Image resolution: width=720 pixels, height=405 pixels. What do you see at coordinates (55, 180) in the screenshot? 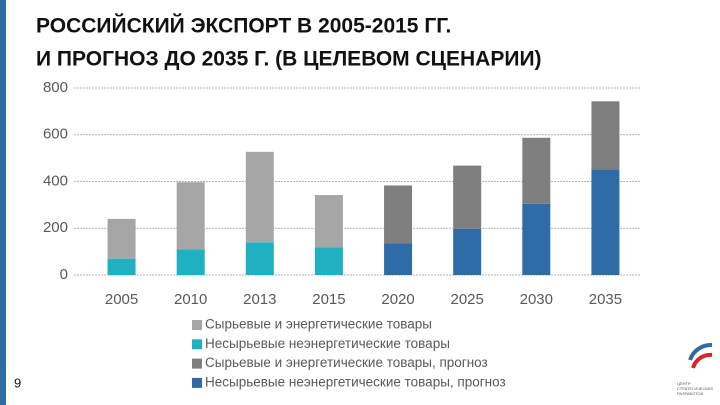
I see `y-tick-label: 400` at bounding box center [55, 180].